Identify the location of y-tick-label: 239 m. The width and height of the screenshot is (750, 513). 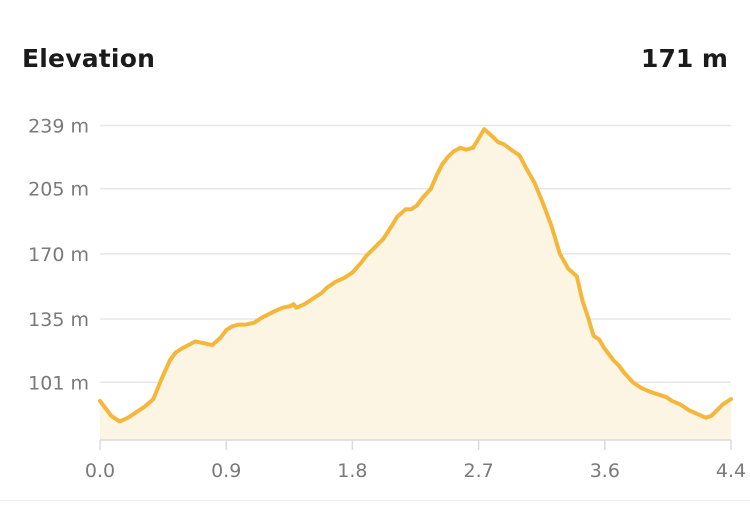
(58, 126).